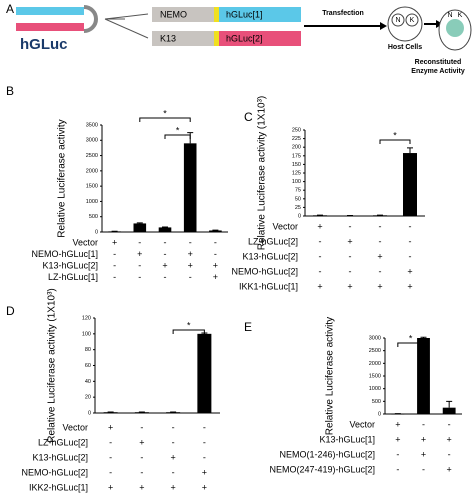  What do you see at coordinates (63, 442) in the screenshot?
I see `condition-label: LZ-hGLuc[2]` at bounding box center [63, 442].